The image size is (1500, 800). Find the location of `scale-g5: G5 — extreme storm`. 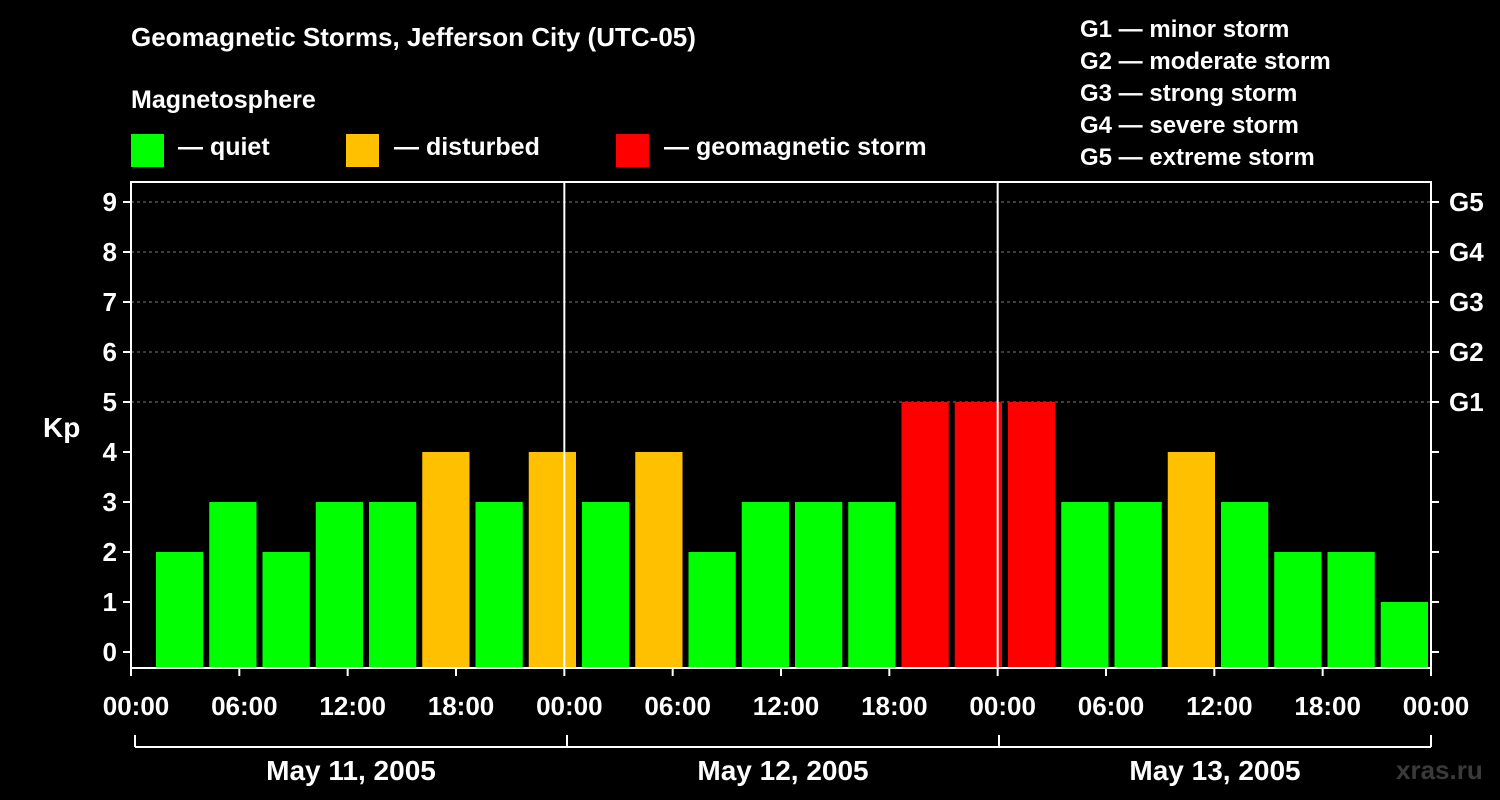

scale-g5: G5 — extreme storm is located at coordinates (1197, 157).